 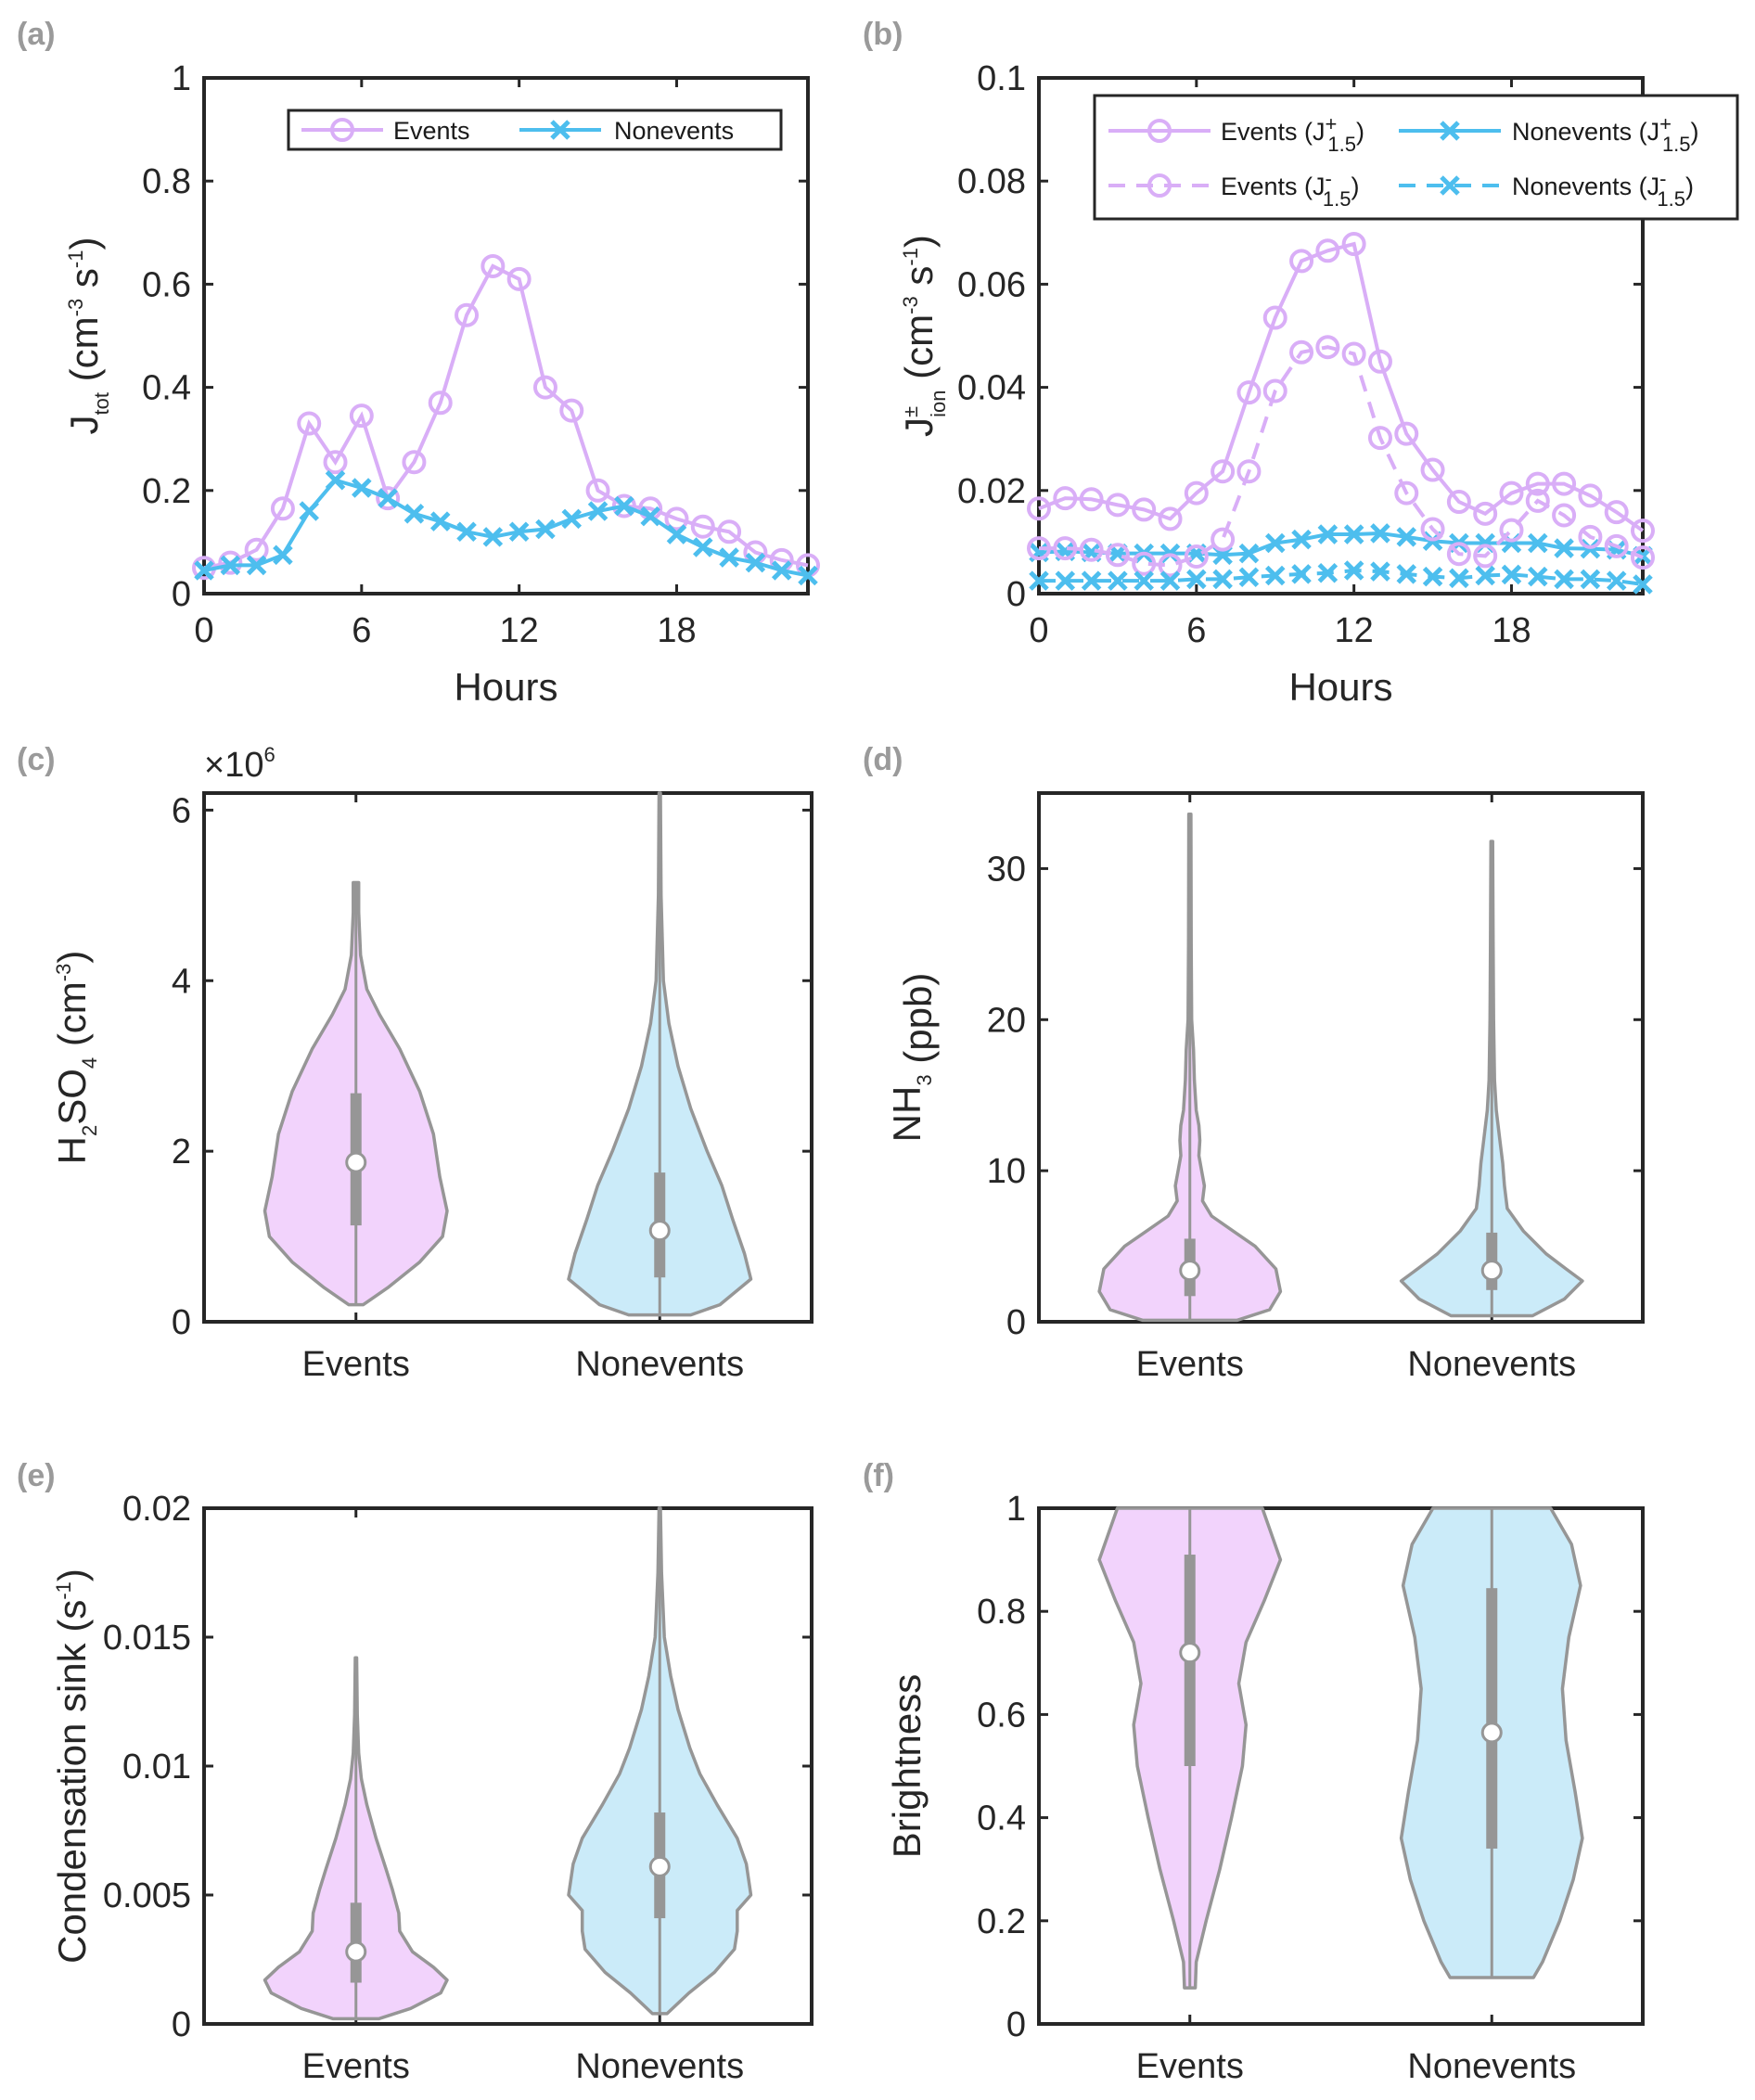 What do you see at coordinates (939, 404) in the screenshot?
I see `y-label-sub: ion` at bounding box center [939, 404].